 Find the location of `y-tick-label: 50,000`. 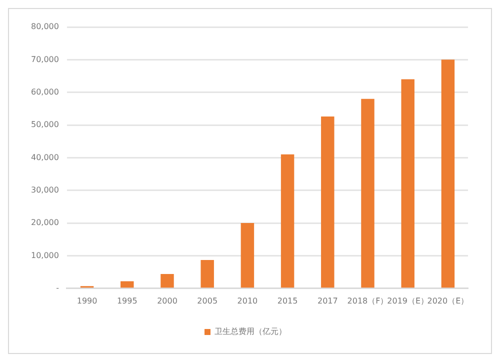

y-tick-label: 50,000 is located at coordinates (44, 125).